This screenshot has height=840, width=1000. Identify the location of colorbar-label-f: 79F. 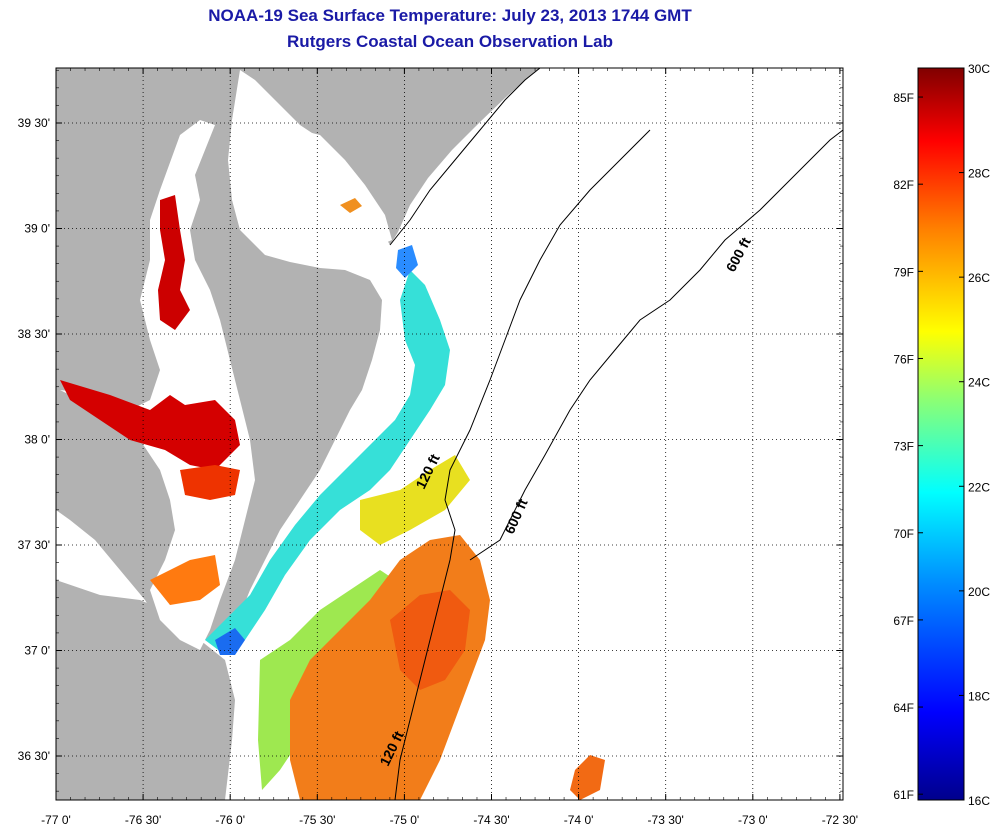
(903, 272).